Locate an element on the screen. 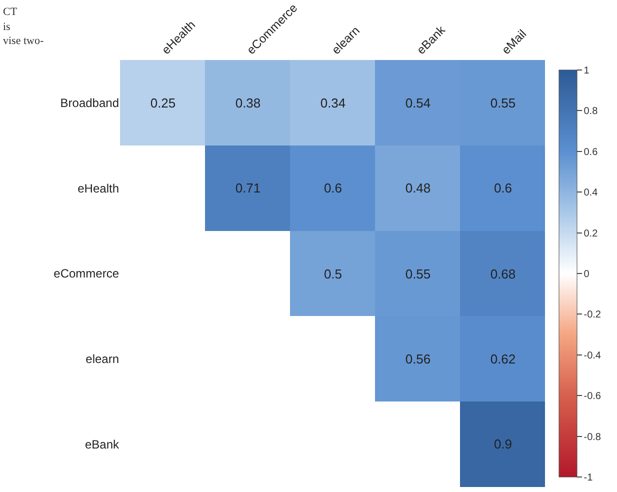 The image size is (617, 492). color-bar-label: 0.8 is located at coordinates (591, 112).